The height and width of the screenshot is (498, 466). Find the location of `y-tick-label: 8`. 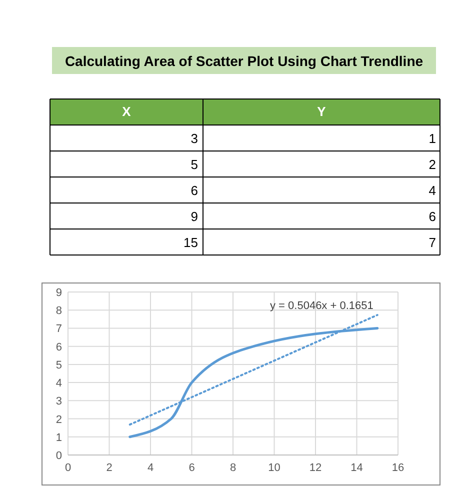

y-tick-label: 8 is located at coordinates (59, 311).